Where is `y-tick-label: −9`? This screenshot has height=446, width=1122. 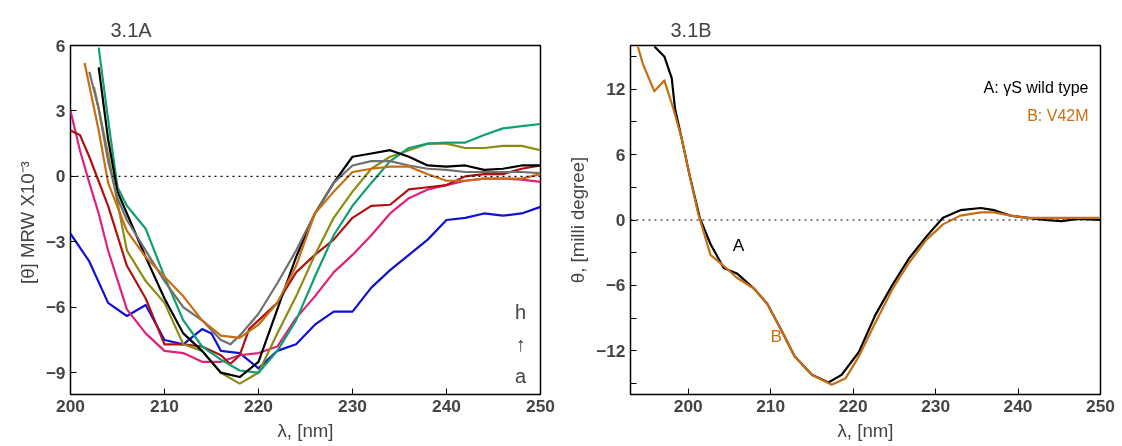
y-tick-label: −9 is located at coordinates (55, 372).